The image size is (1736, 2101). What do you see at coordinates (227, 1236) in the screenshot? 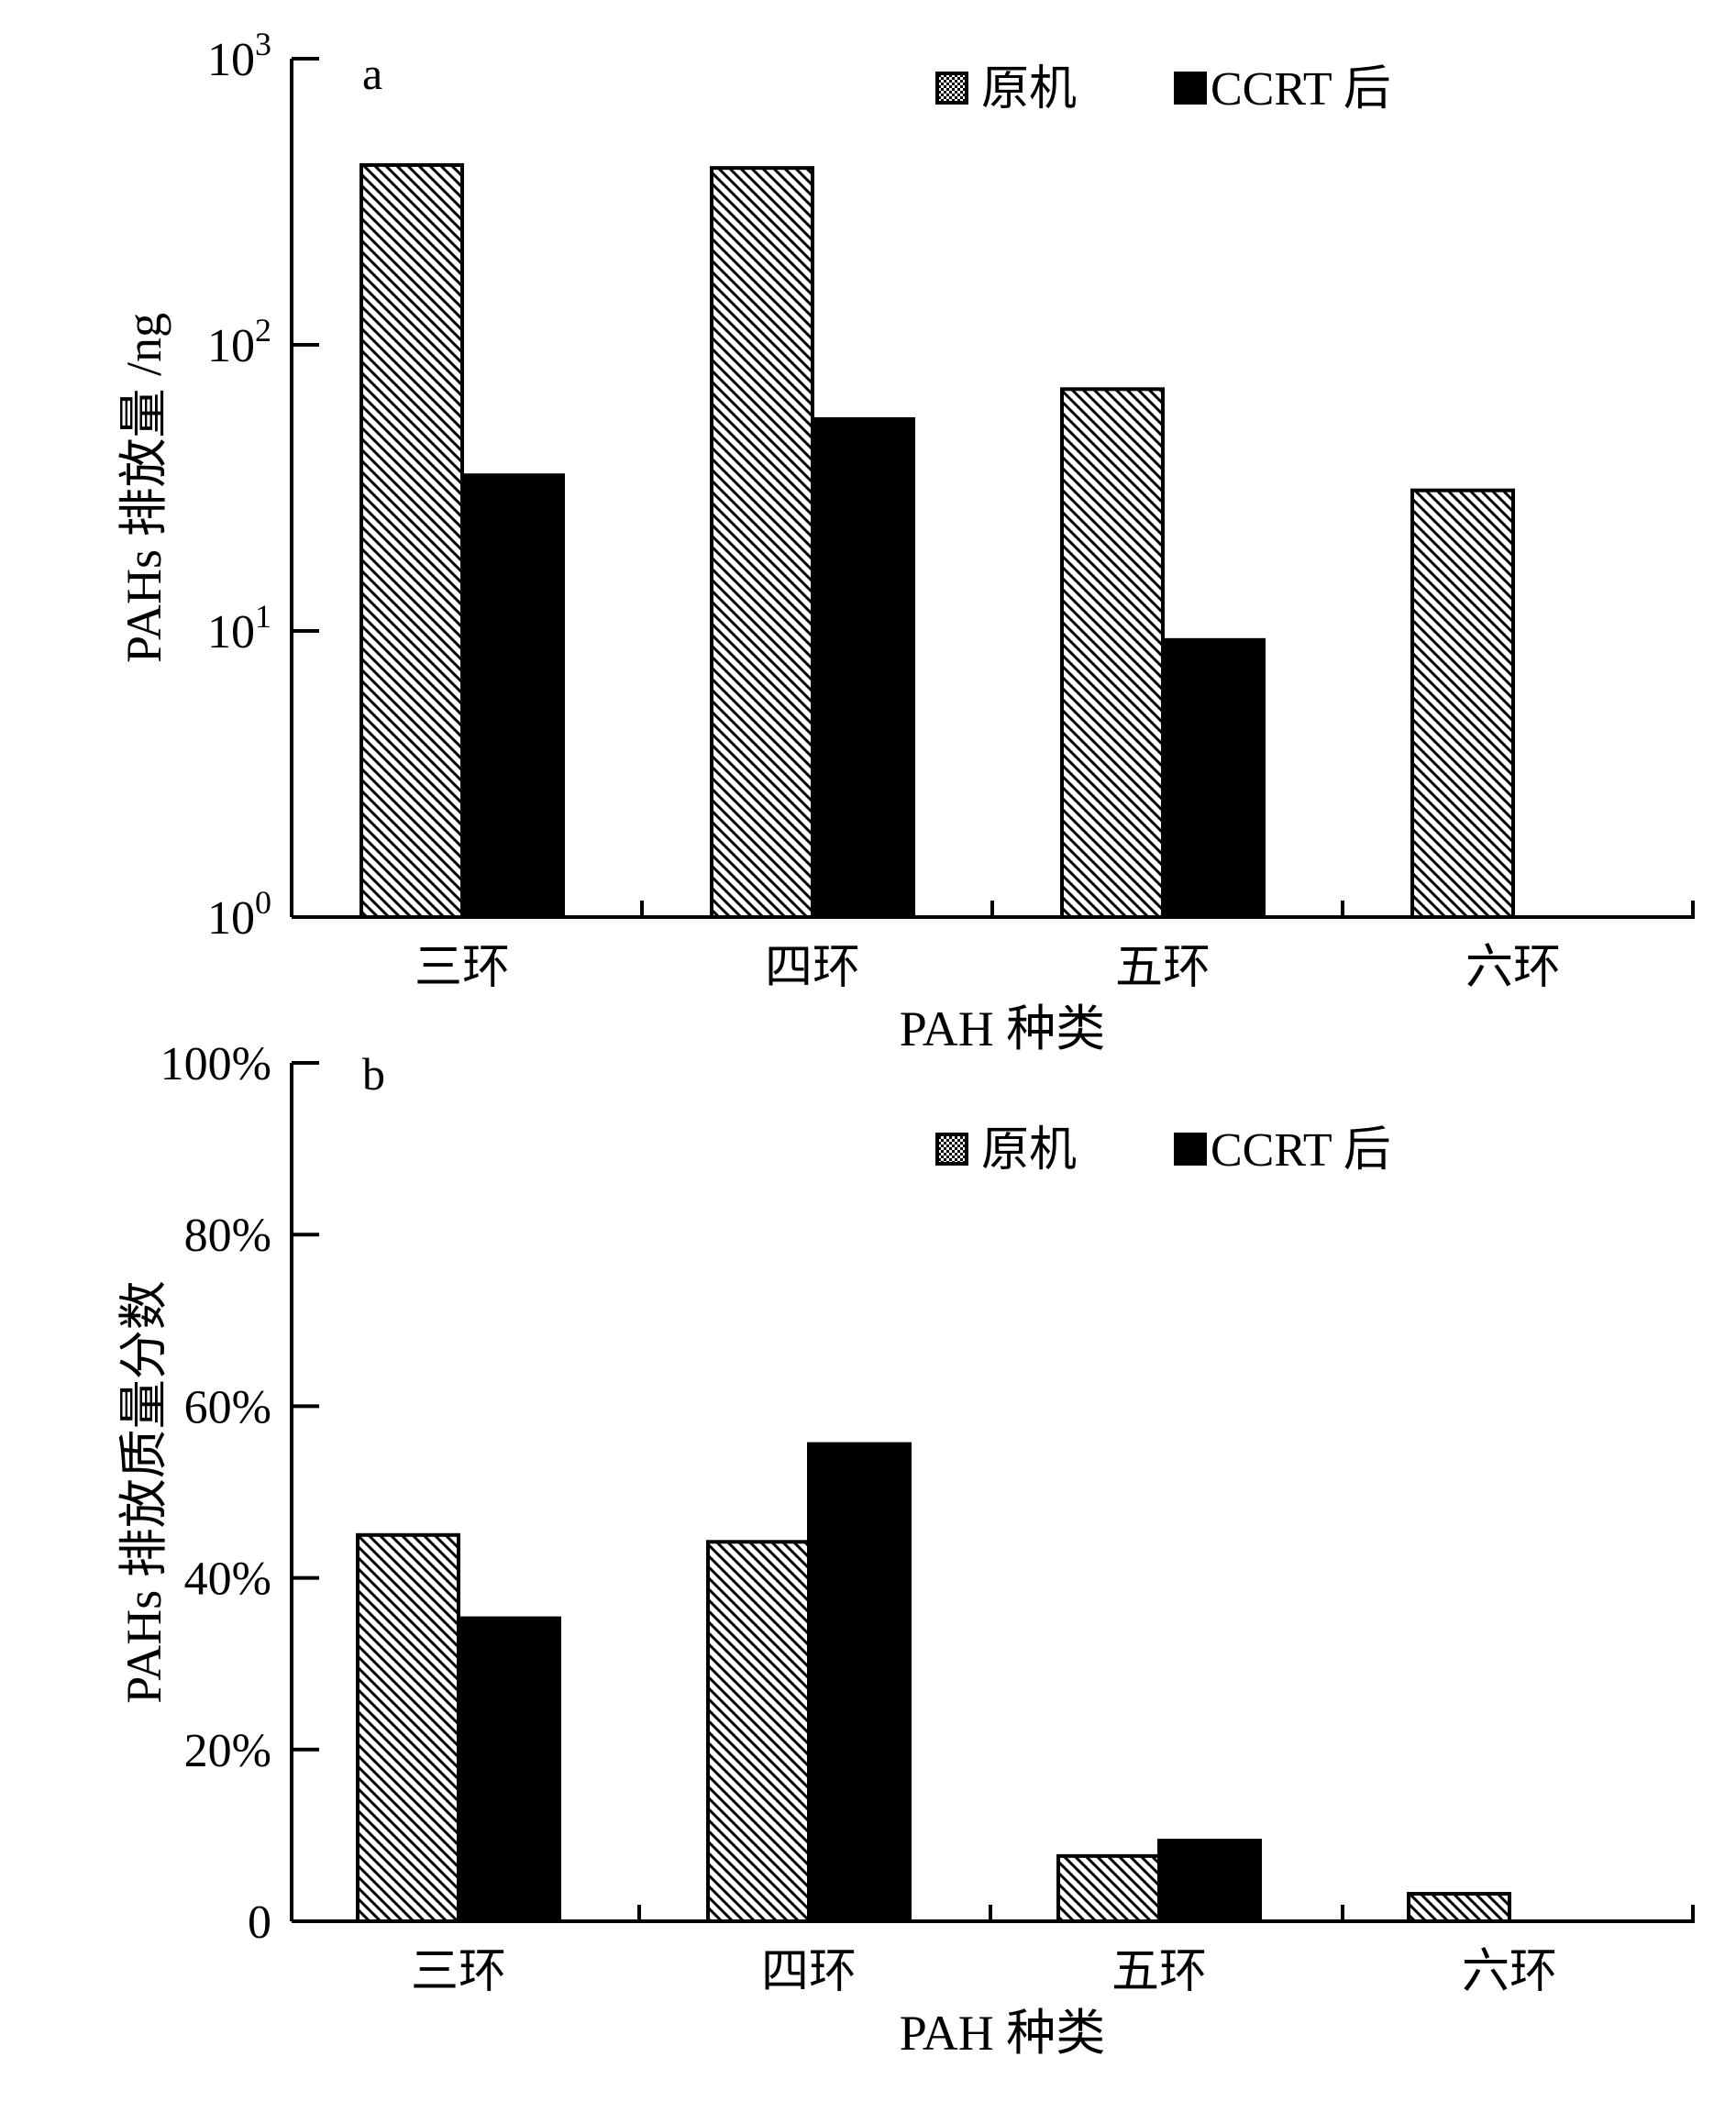
I see `y-tick-label: 80%` at bounding box center [227, 1236].